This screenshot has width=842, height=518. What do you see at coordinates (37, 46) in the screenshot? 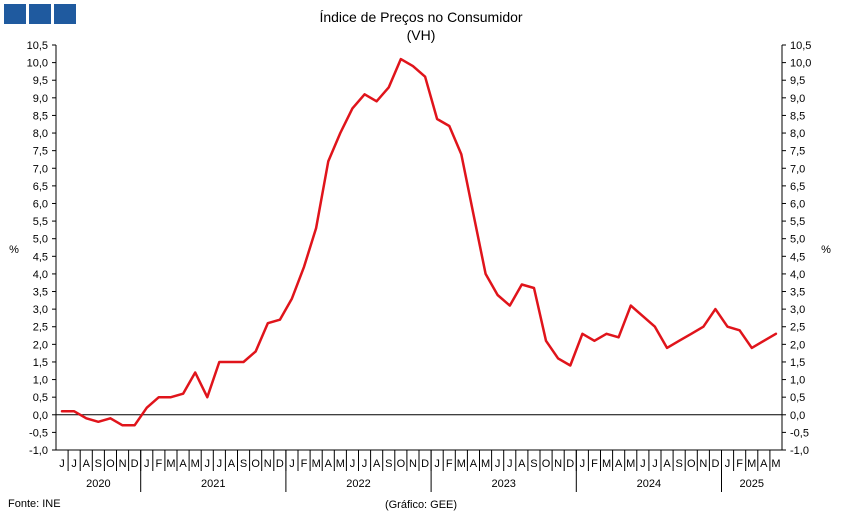
I see `left-tick-label: 10,5` at bounding box center [37, 46].